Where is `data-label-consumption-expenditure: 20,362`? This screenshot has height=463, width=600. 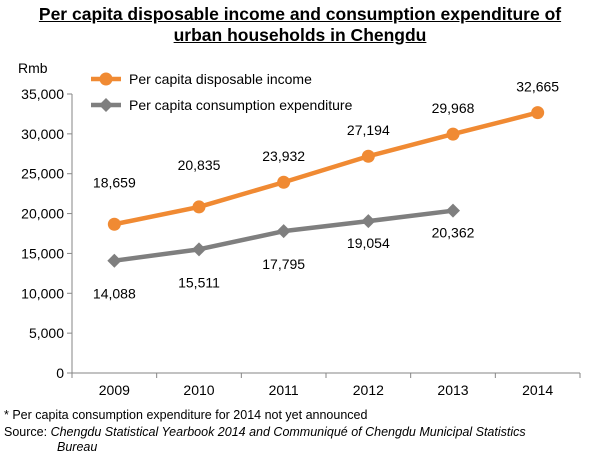
data-label-consumption-expenditure: 20,362 is located at coordinates (453, 233).